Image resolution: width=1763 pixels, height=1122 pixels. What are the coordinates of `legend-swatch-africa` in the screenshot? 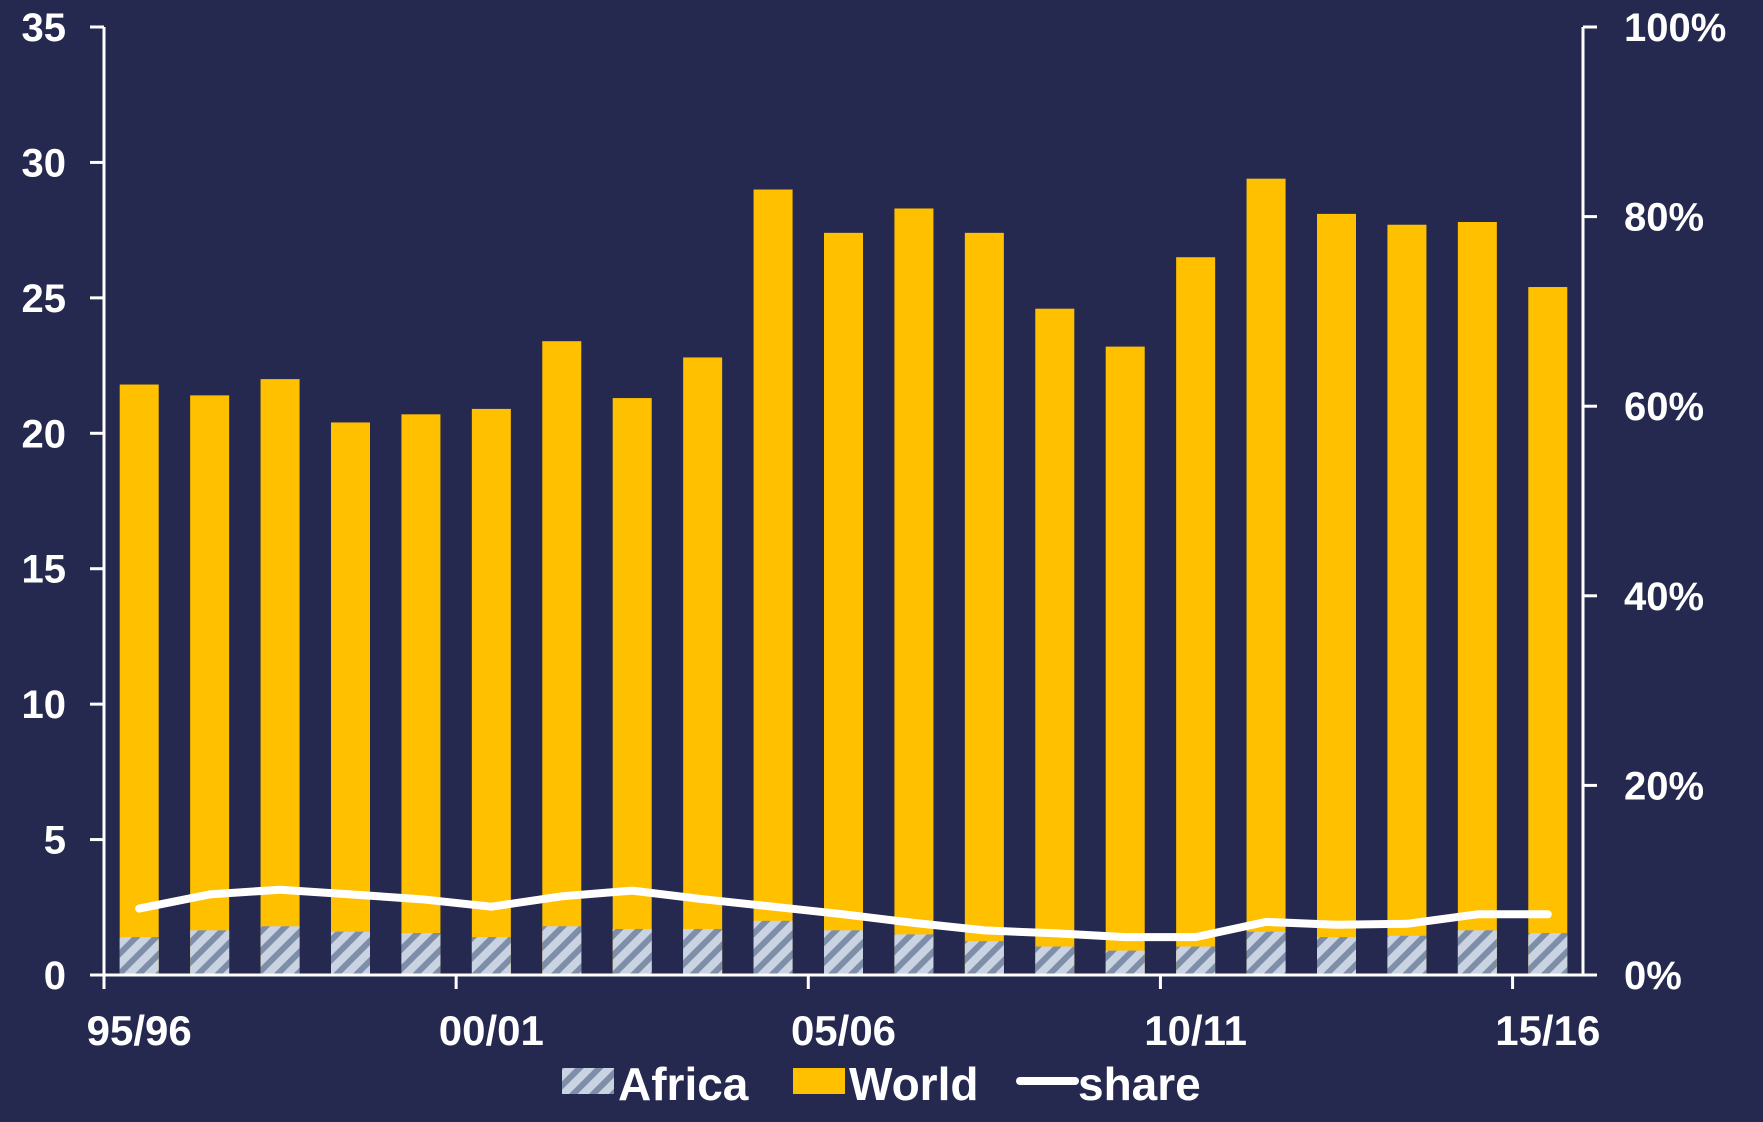 It's located at (588, 1081).